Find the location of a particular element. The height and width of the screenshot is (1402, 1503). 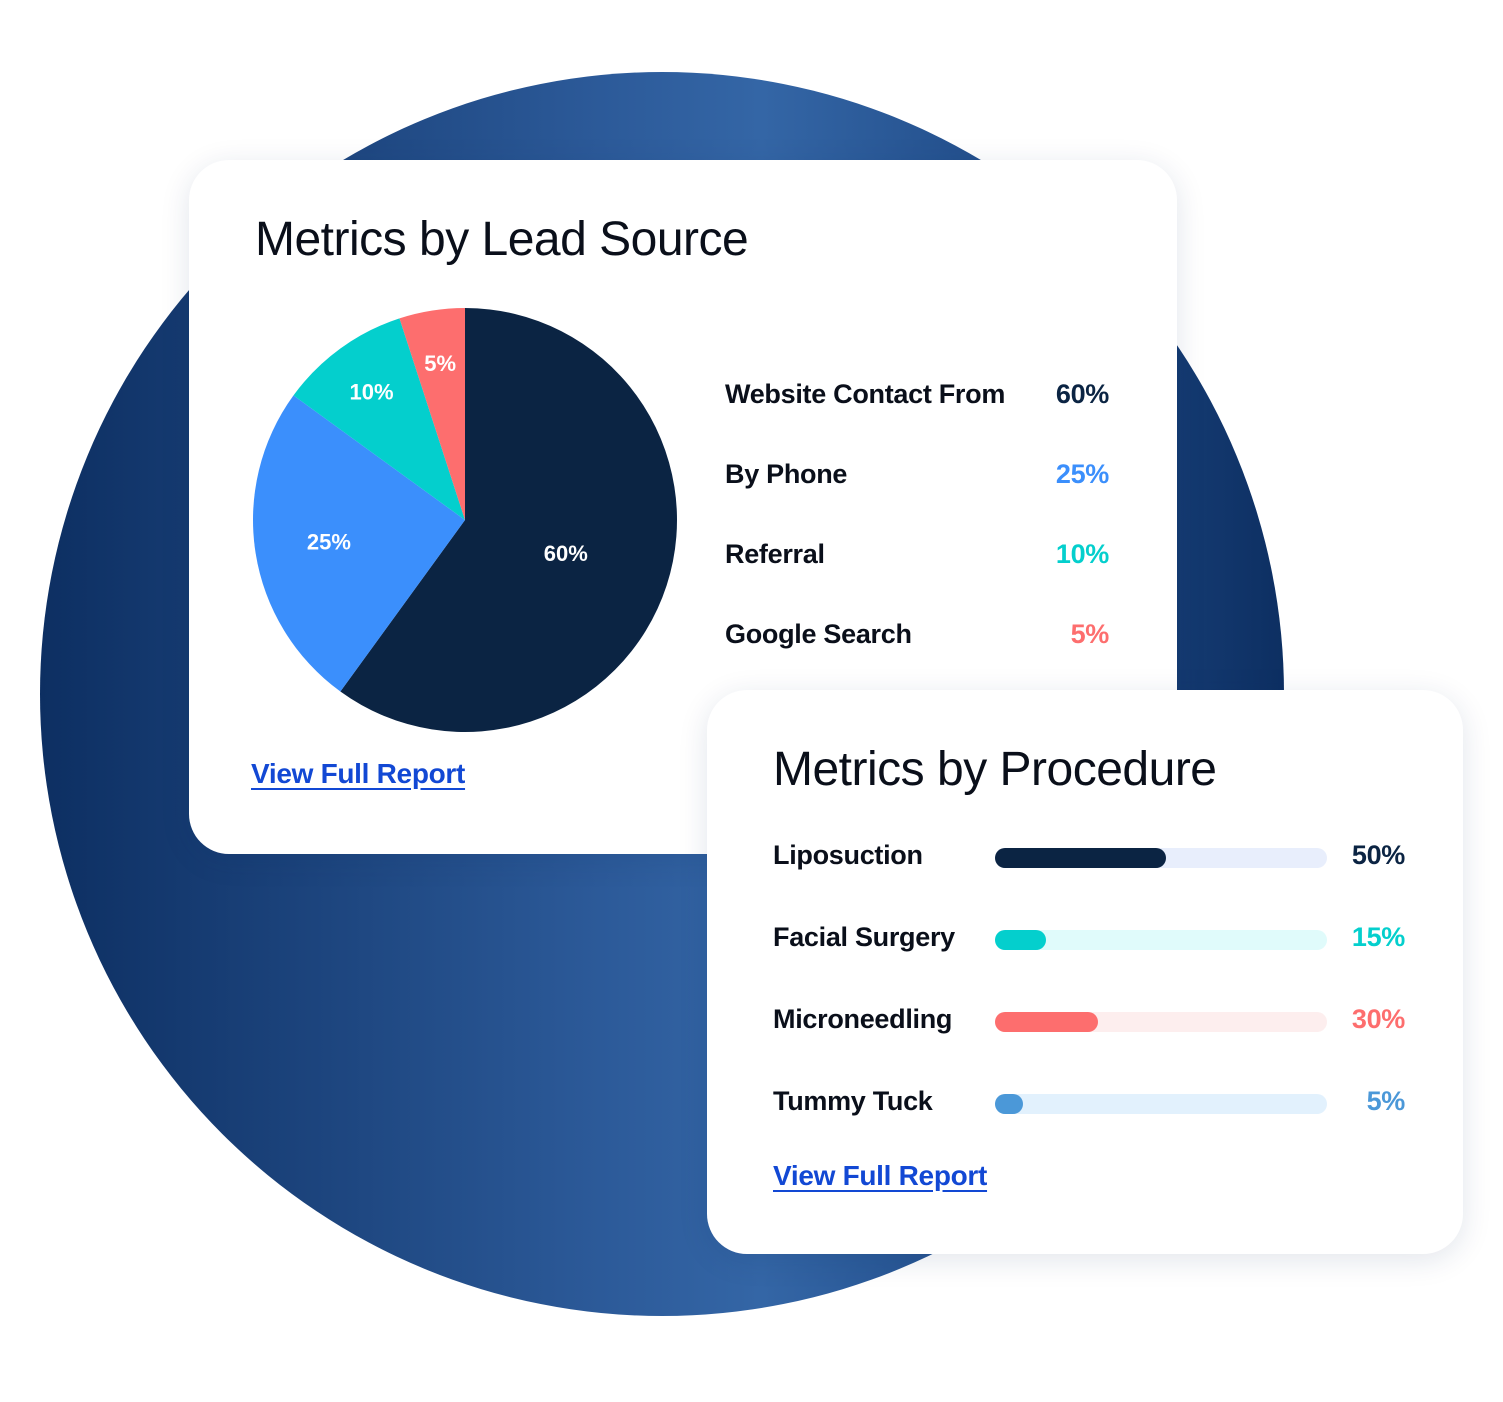

legend-row: Referral 10% is located at coordinates (917, 554).